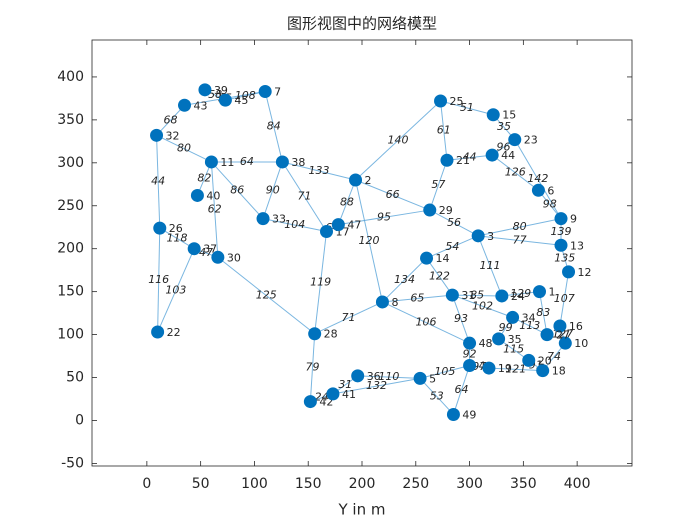  I want to click on node-label: 43, so click(201, 105).